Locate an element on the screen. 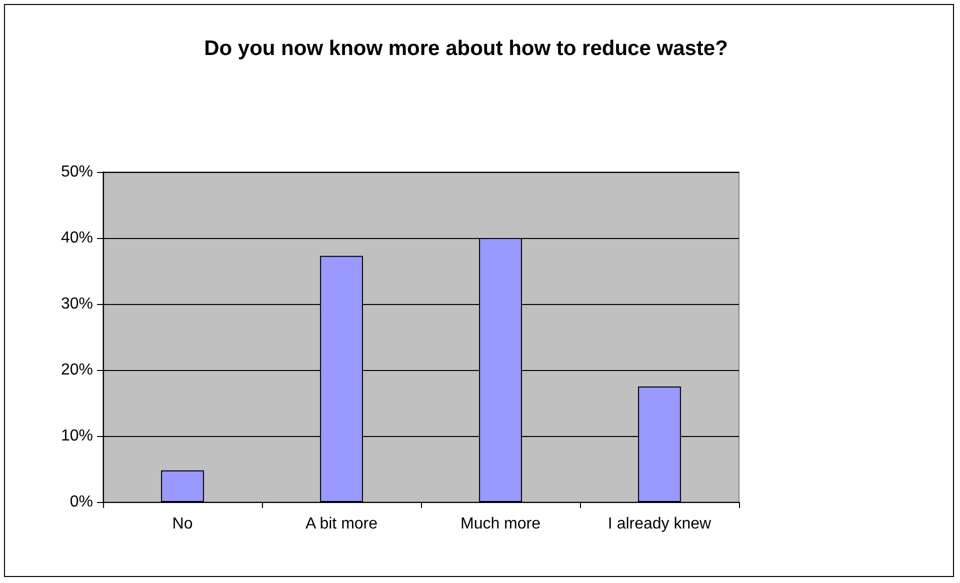 The height and width of the screenshot is (583, 960). y-tick-label: 0% is located at coordinates (81, 502).